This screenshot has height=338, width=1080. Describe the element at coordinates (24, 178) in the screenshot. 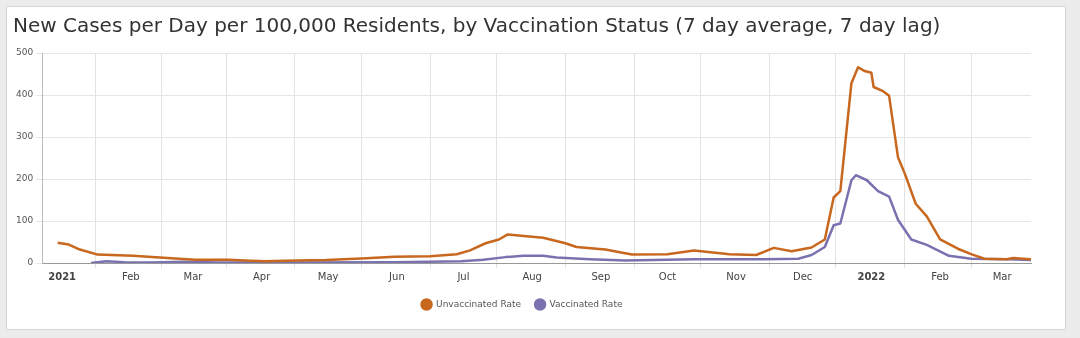

I see `y-tick-label: 200` at that location.